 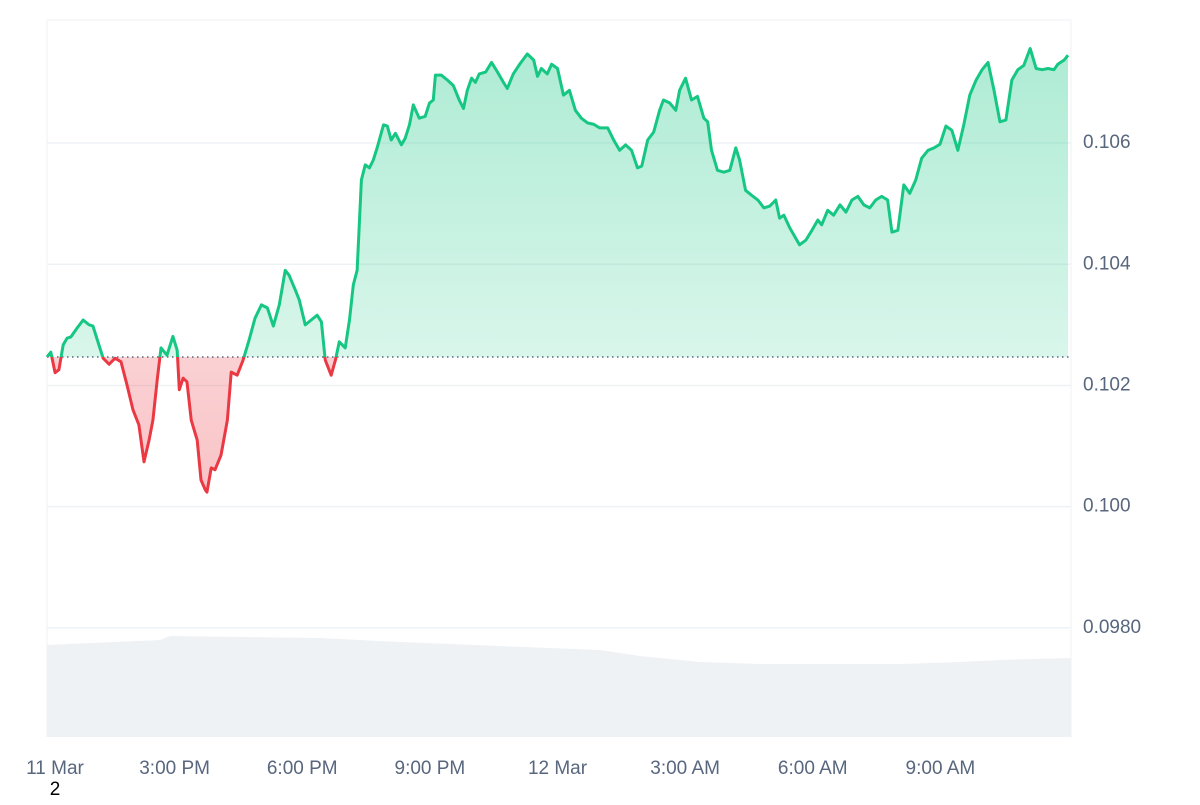 What do you see at coordinates (1107, 142) in the screenshot?
I see `y-tick-label: 0.106` at bounding box center [1107, 142].